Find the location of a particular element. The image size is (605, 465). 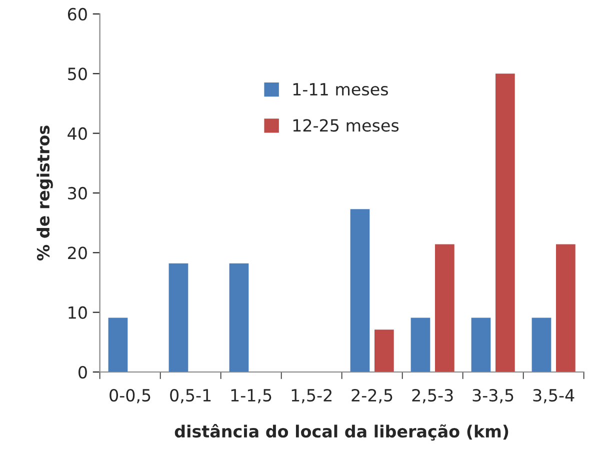

x-tick-label: 0,5-1 is located at coordinates (190, 396).